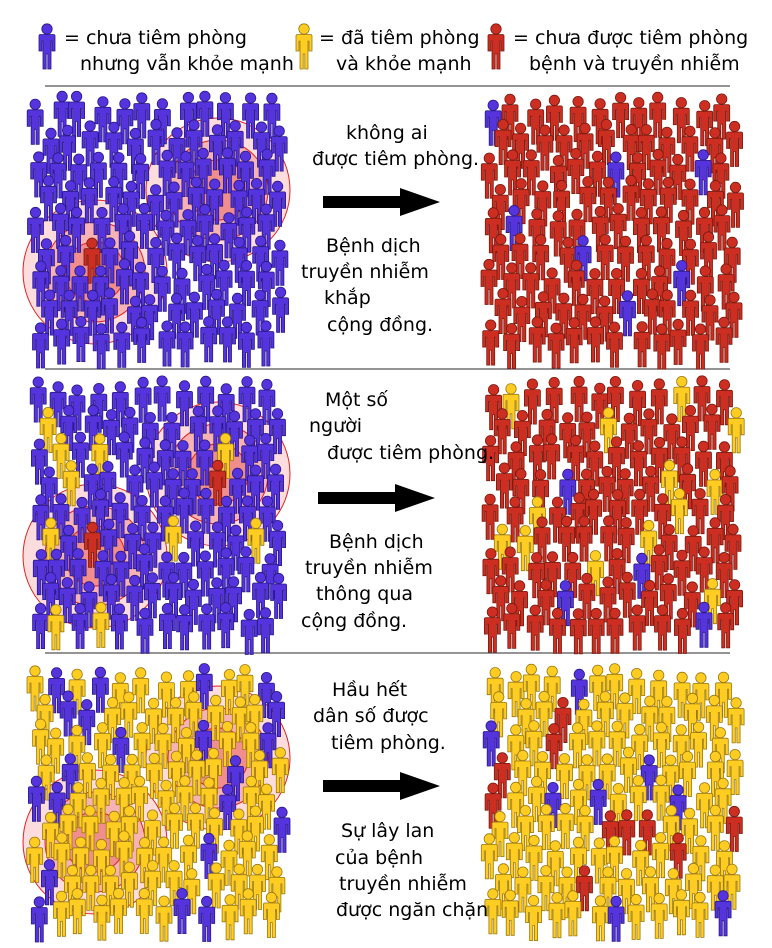 This screenshot has height=948, width=772. Describe the element at coordinates (370, 690) in the screenshot. I see `panel3-caption-top-line1: Hầu hết` at that location.